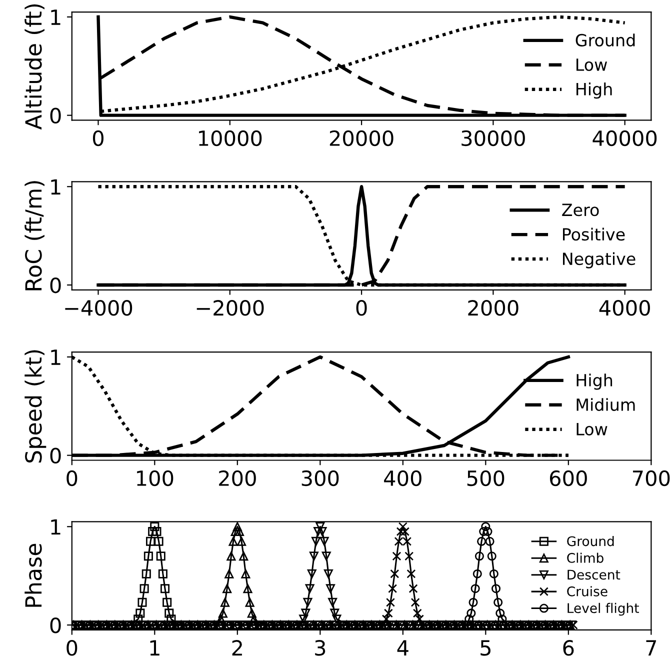  Describe the element at coordinates (230, 308) in the screenshot. I see `x-tick-label: −2000` at that location.